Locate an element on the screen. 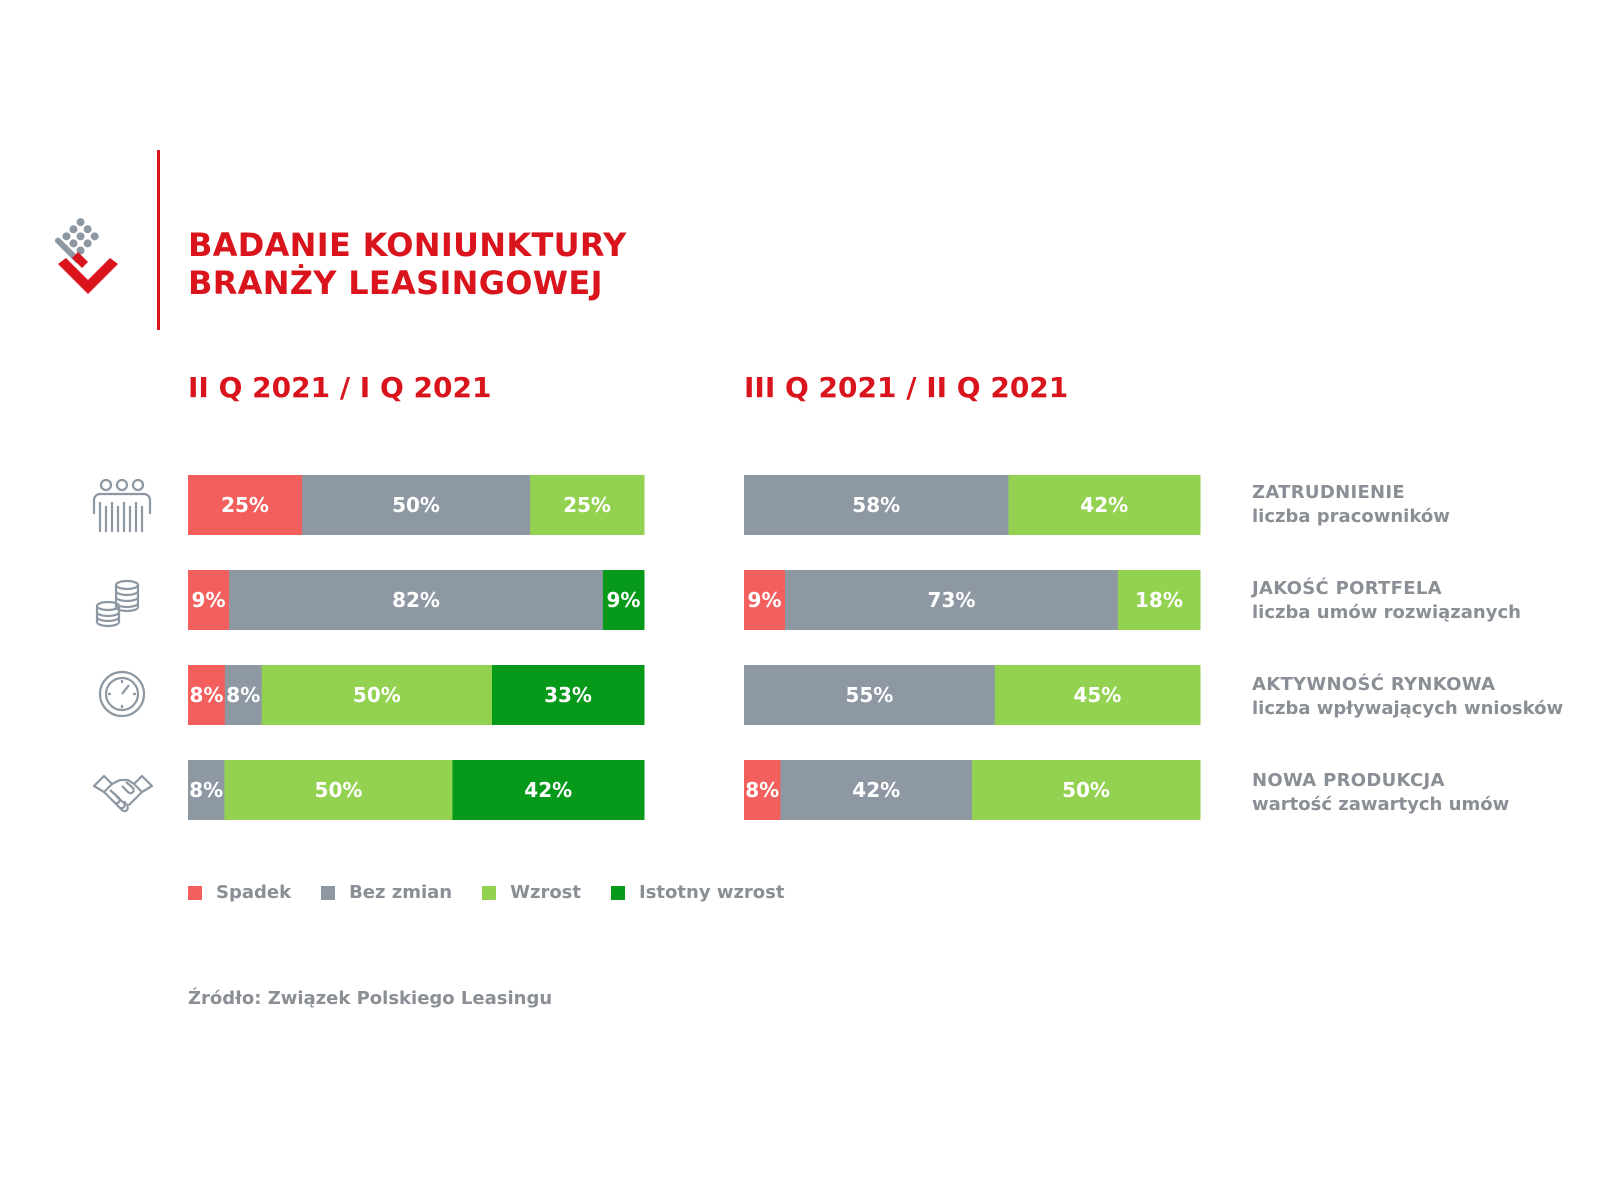 The width and height of the screenshot is (1600, 1200). bar-segment-c2-r2-s2 is located at coordinates (952, 600).